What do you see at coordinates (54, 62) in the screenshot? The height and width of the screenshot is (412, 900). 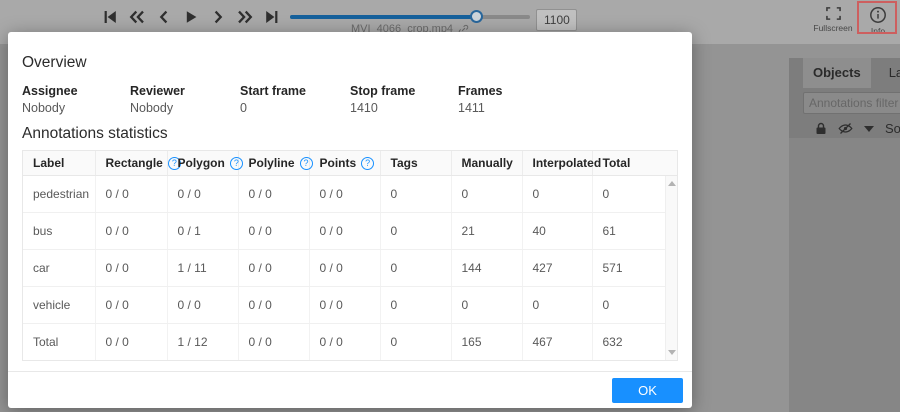 I see `overview-title: Overview` at bounding box center [54, 62].